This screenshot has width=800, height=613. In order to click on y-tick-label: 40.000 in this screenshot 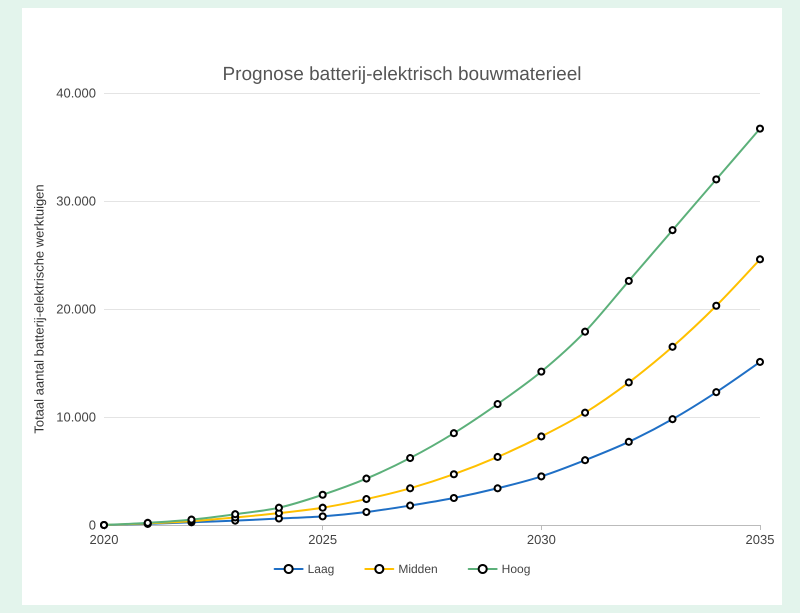, I will do `click(76, 93)`.